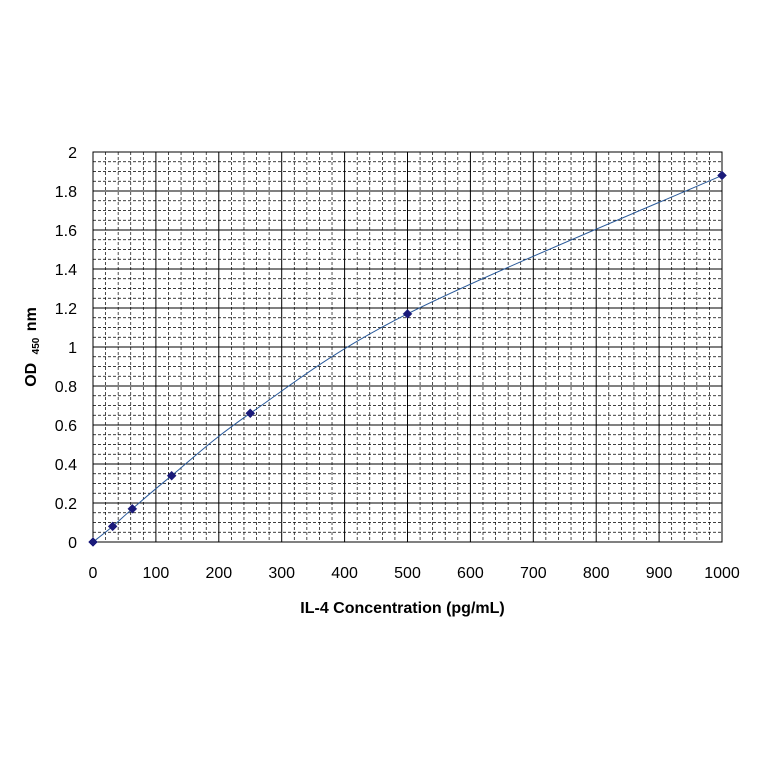  Describe the element at coordinates (402, 608) in the screenshot. I see `x-axis-title: IL-4 Concentration (pg/mL)` at that location.